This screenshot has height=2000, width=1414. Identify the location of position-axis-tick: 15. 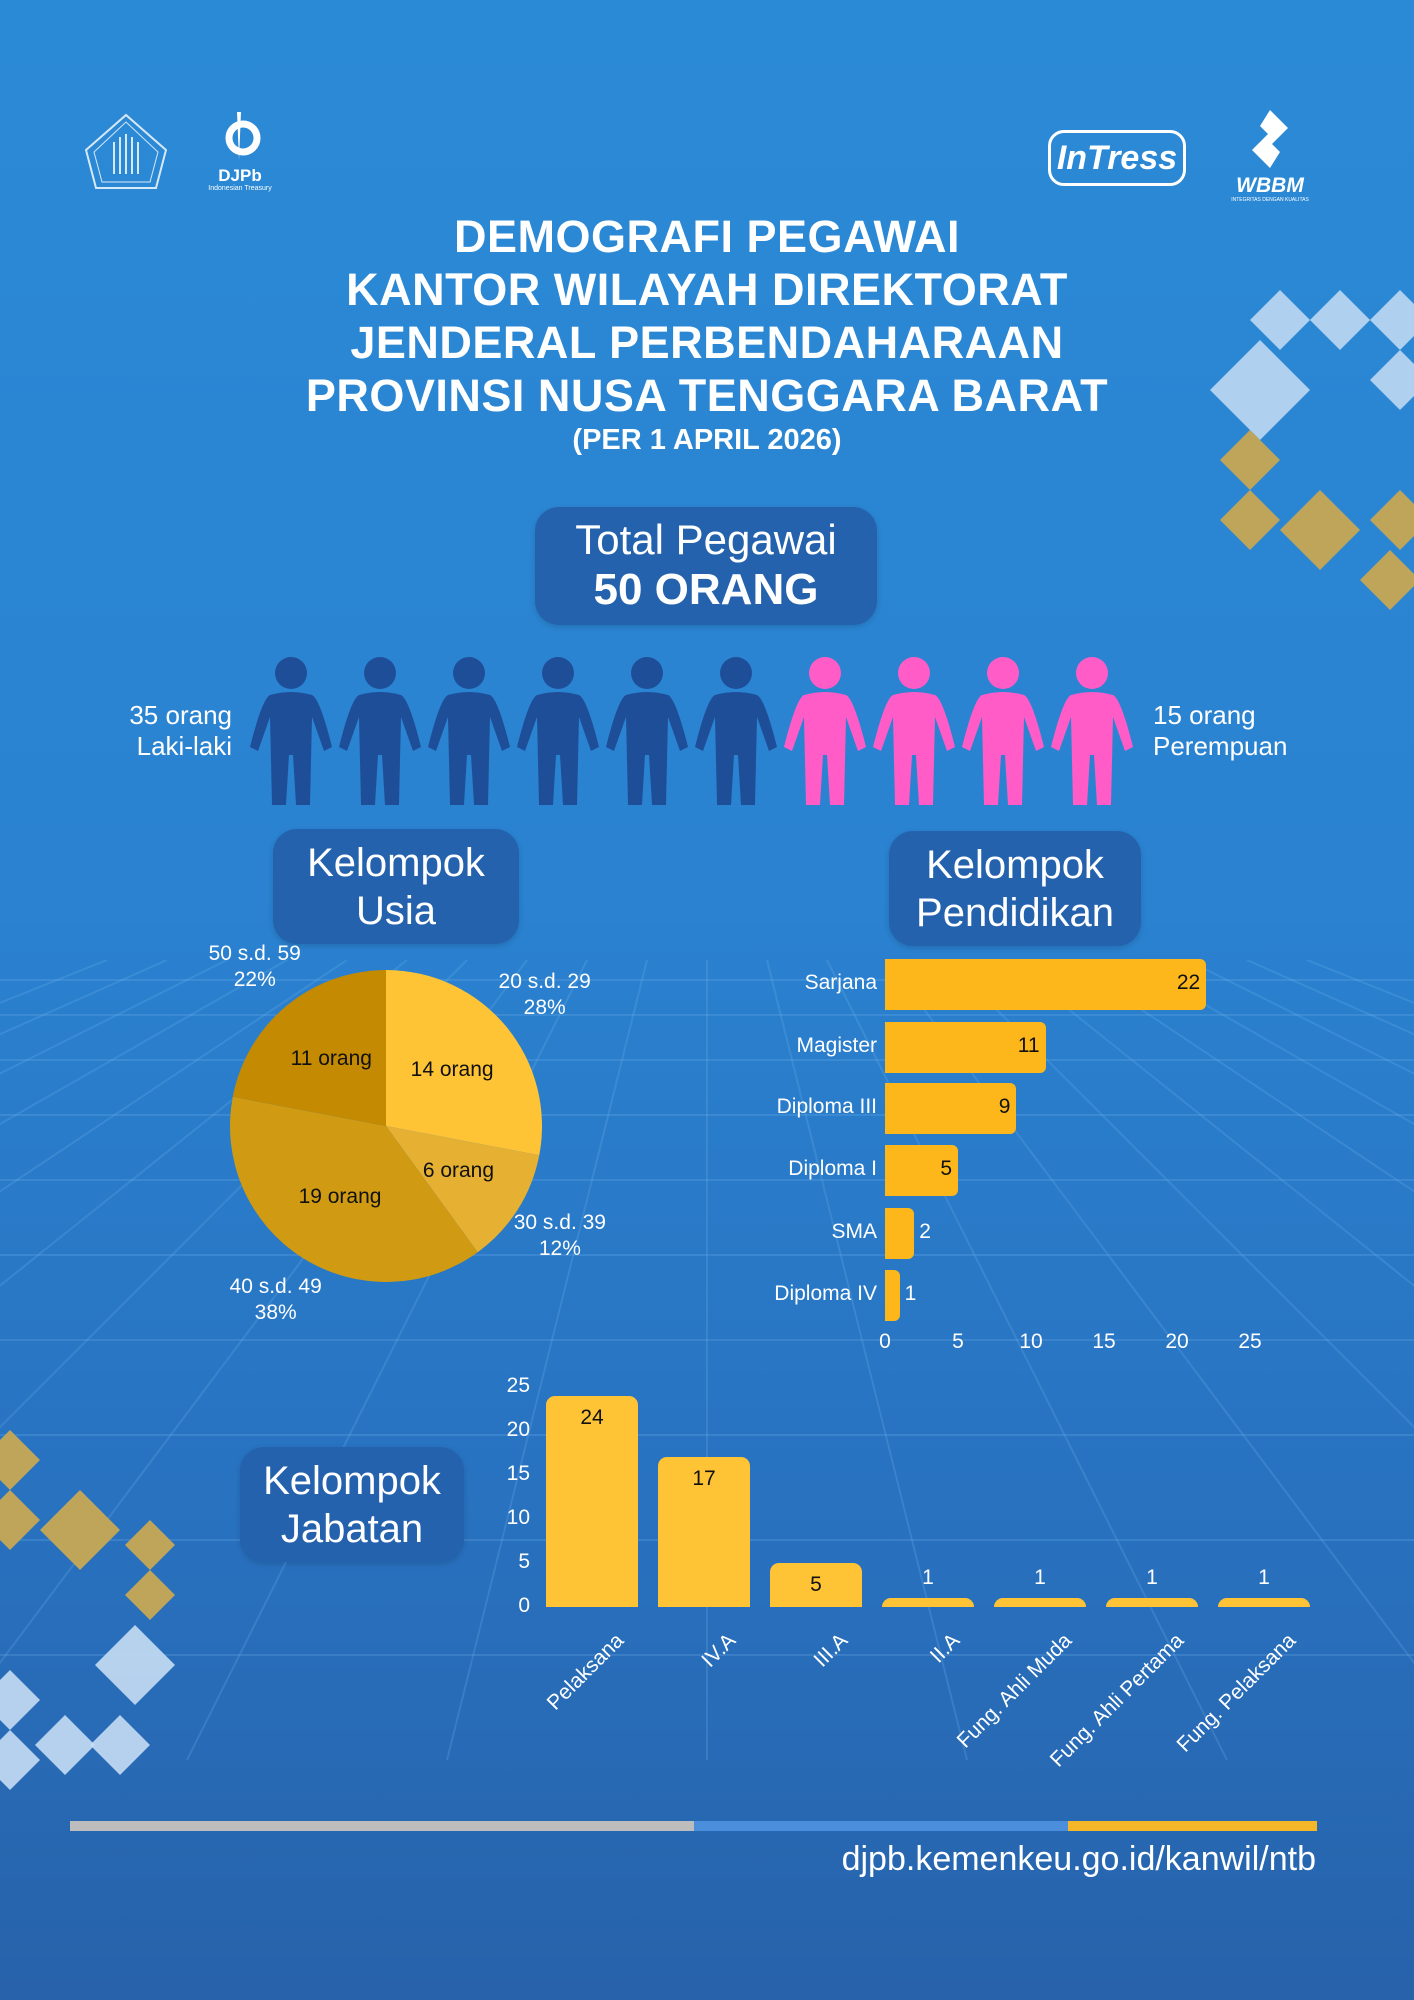
(518, 1473).